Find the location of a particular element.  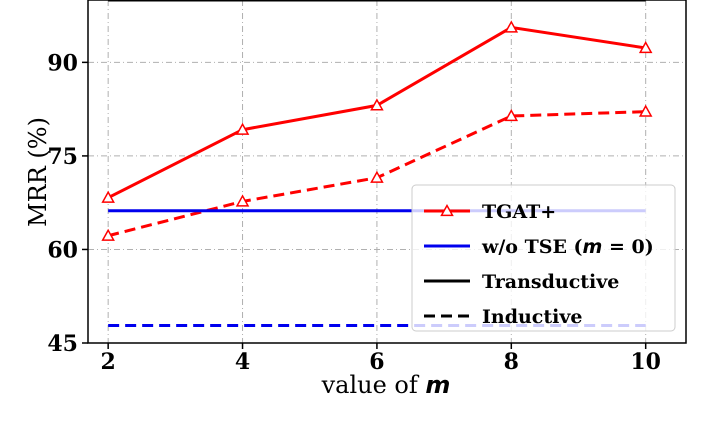

legend-label-transductive: Transductive is located at coordinates (550, 282).